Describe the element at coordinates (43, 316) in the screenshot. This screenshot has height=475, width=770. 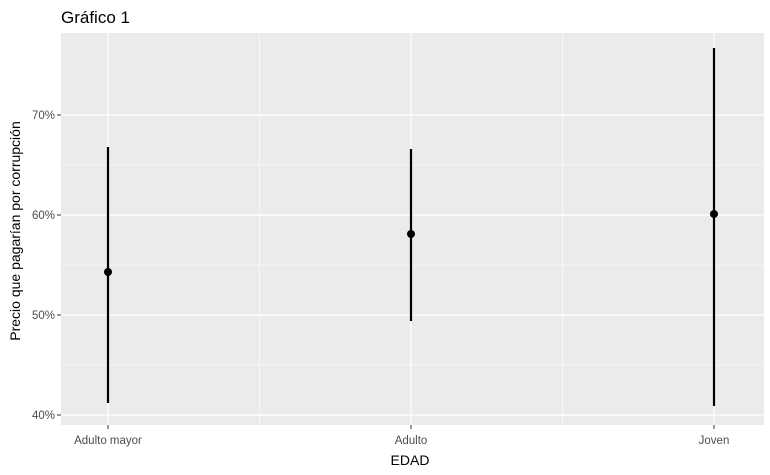
I see `y-tick-label: 50%` at that location.